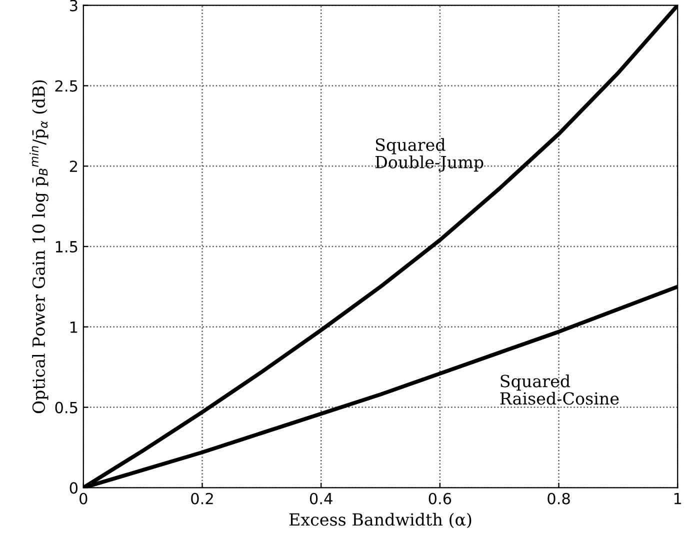 The width and height of the screenshot is (695, 533). Describe the element at coordinates (67, 247) in the screenshot. I see `y-tick-label: 1.5` at that location.